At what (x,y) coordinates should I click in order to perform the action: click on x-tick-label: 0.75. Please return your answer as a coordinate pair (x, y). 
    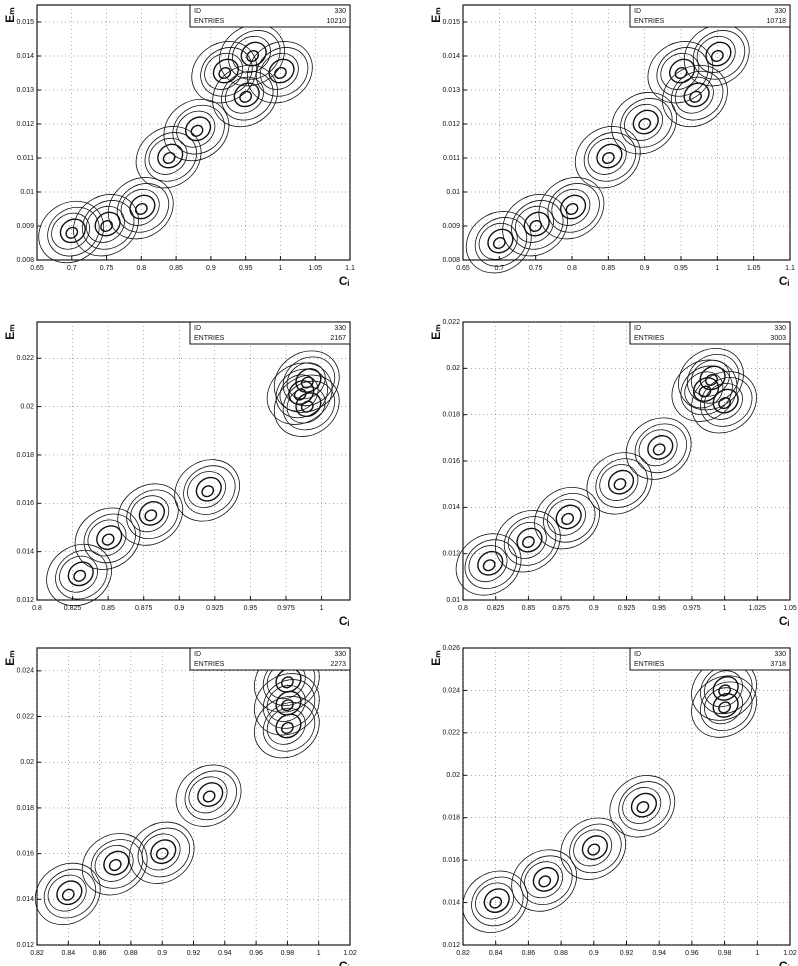
    Looking at the image, I should click on (536, 268).